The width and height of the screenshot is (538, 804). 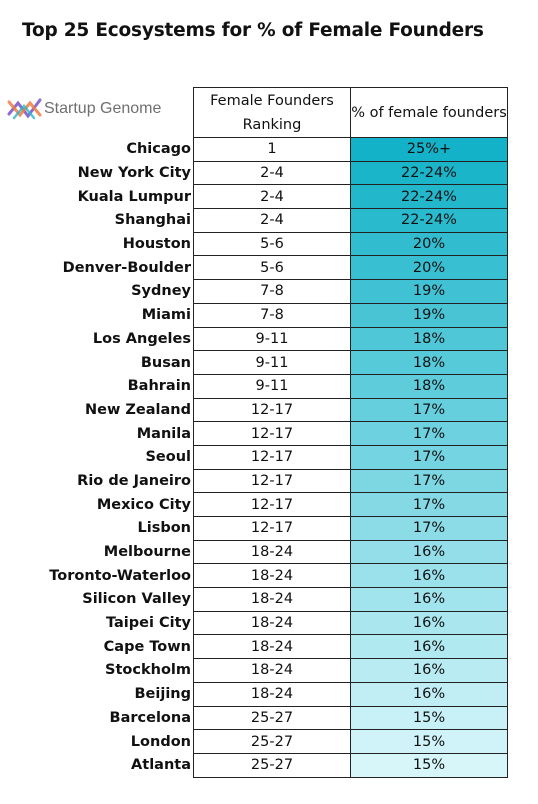 What do you see at coordinates (160, 741) in the screenshot?
I see `city: London` at bounding box center [160, 741].